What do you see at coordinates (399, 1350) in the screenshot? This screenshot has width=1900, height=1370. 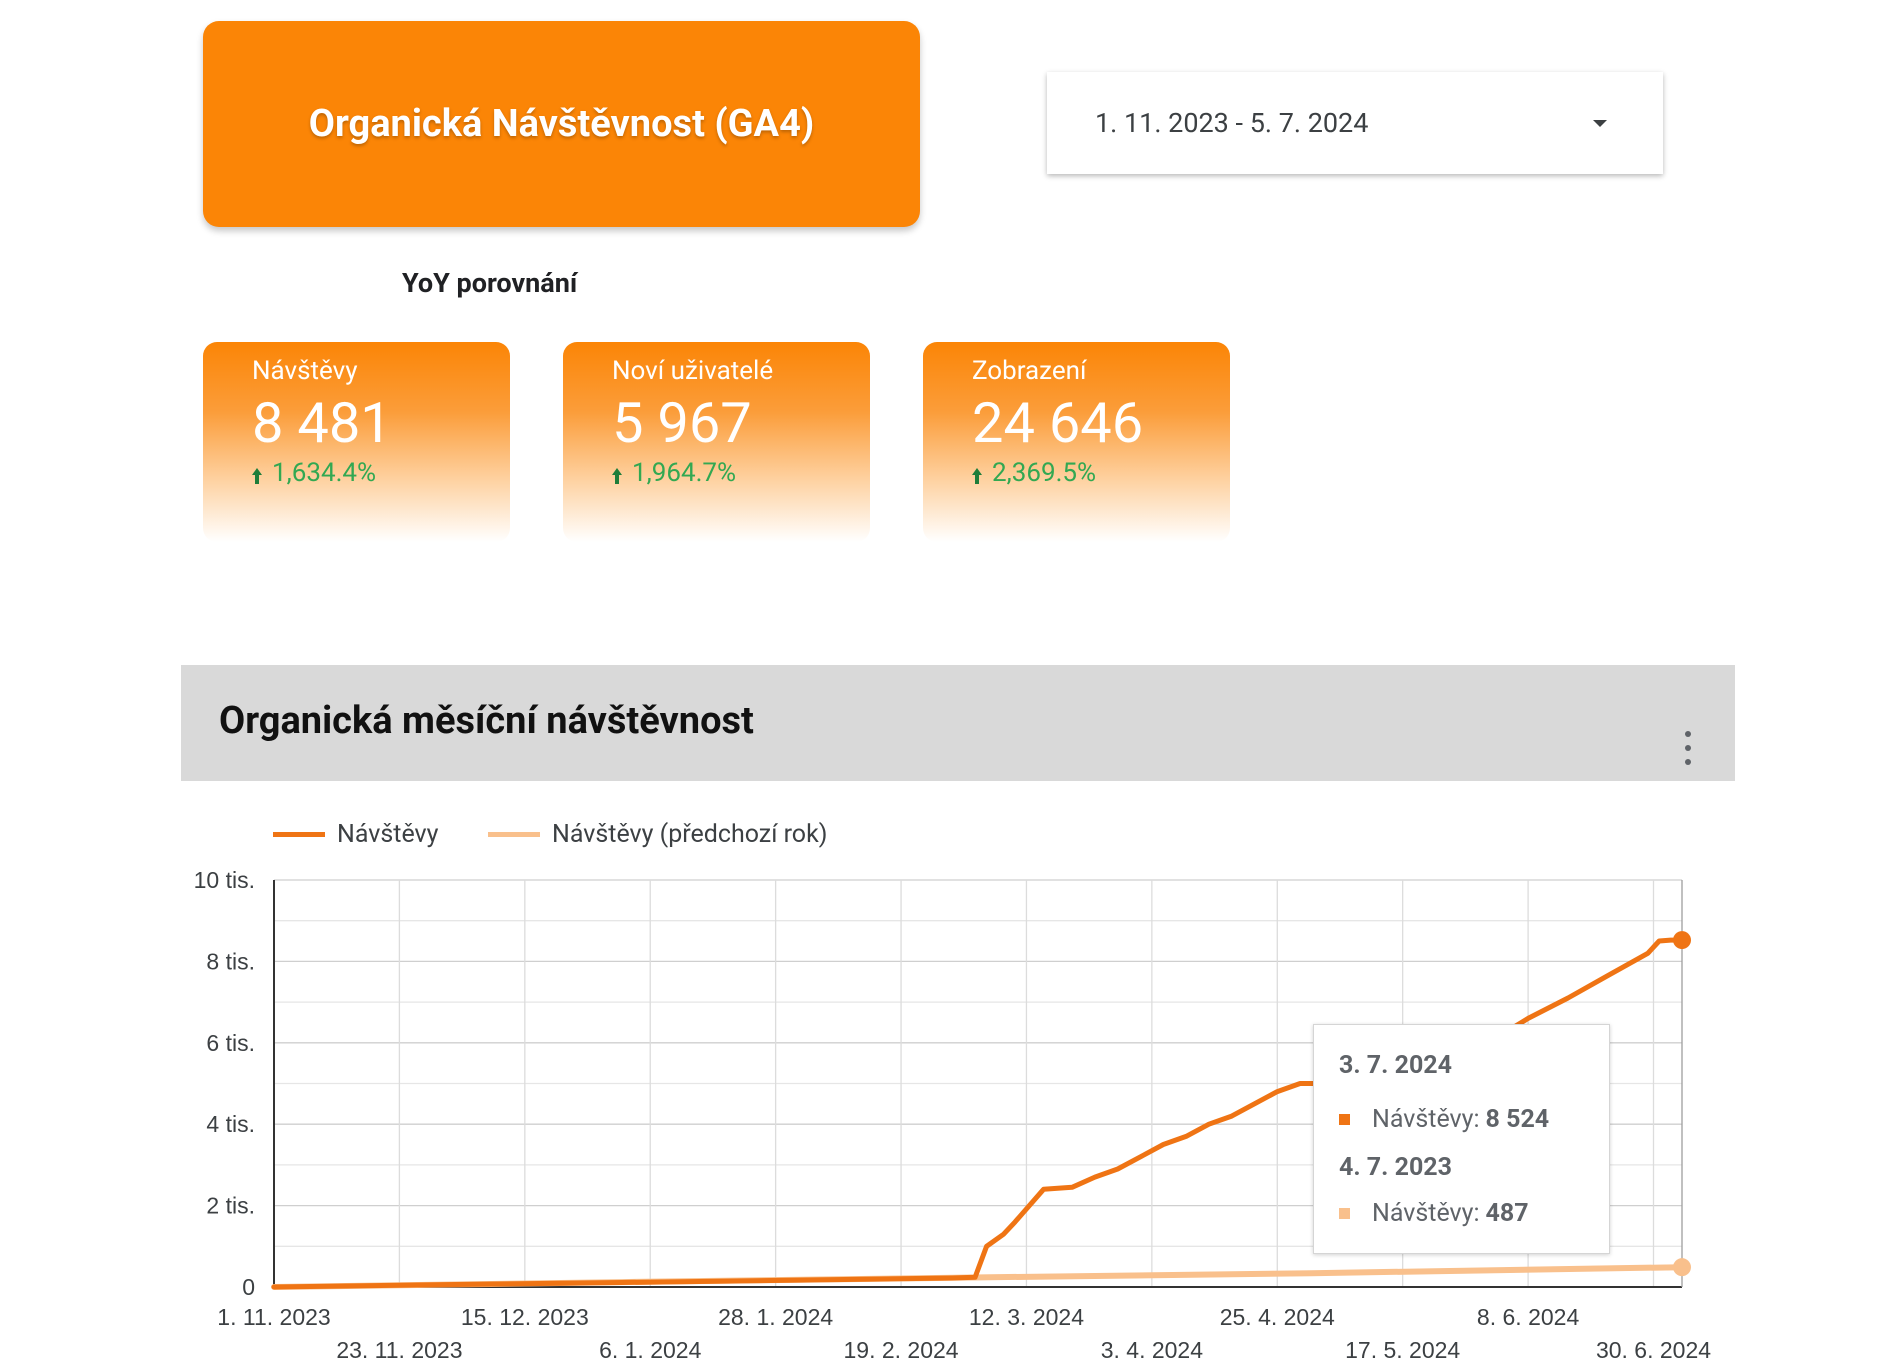 I see `x-tick-label: 23. 11. 2023` at bounding box center [399, 1350].